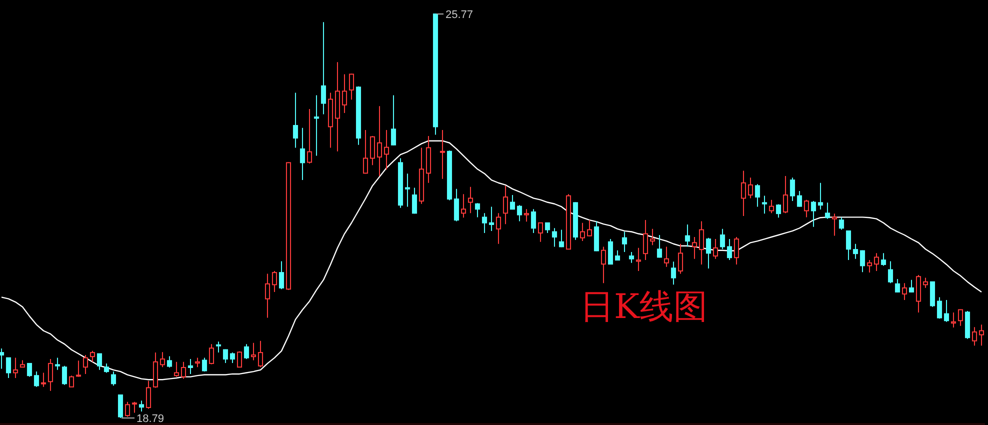  What do you see at coordinates (150, 419) in the screenshot?
I see `annotation: 18.79` at bounding box center [150, 419].